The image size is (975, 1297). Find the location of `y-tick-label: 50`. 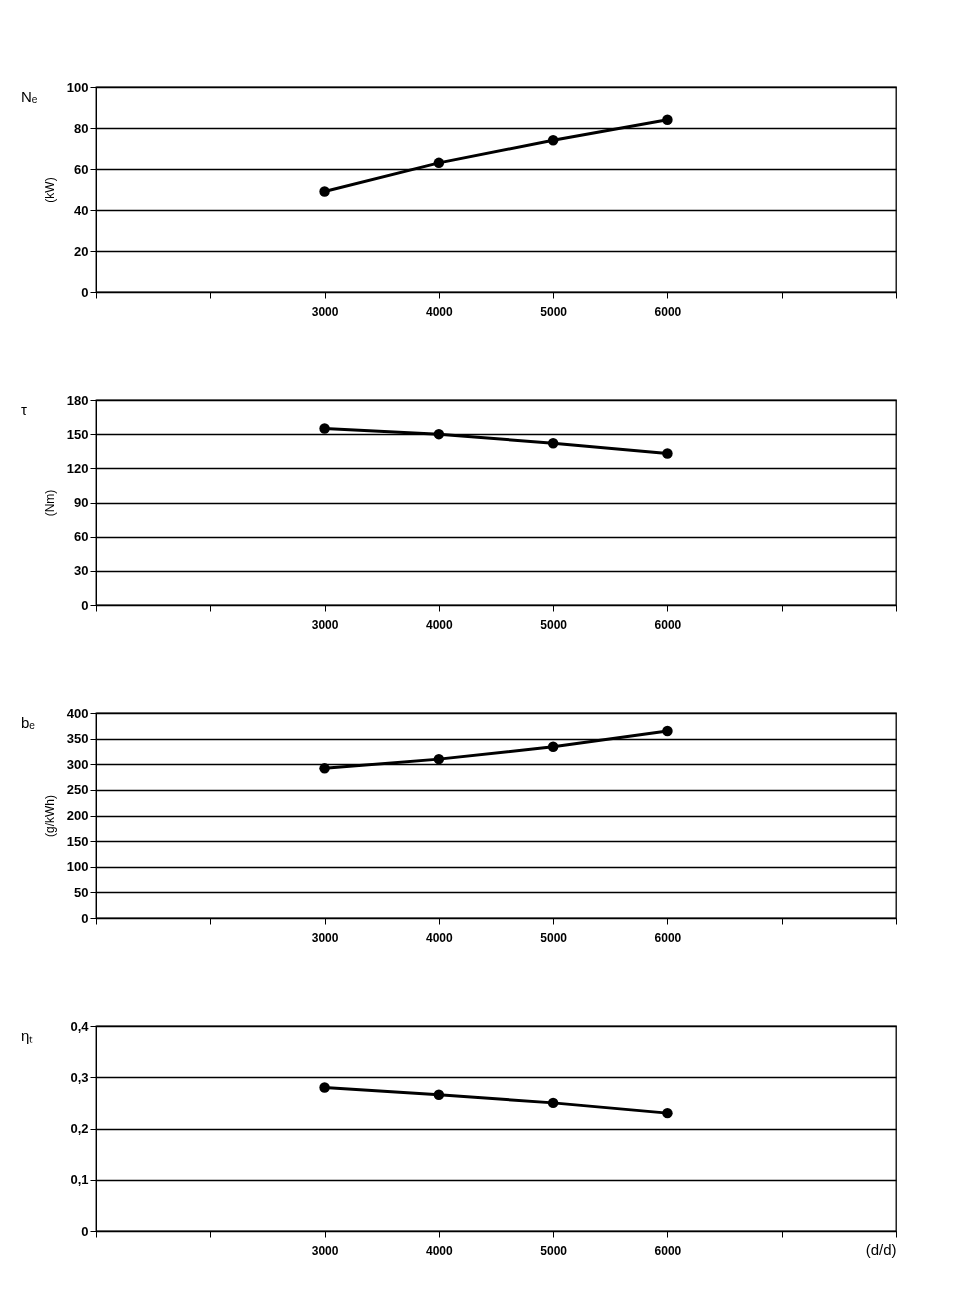

y-tick-label: 50 is located at coordinates (81, 892).